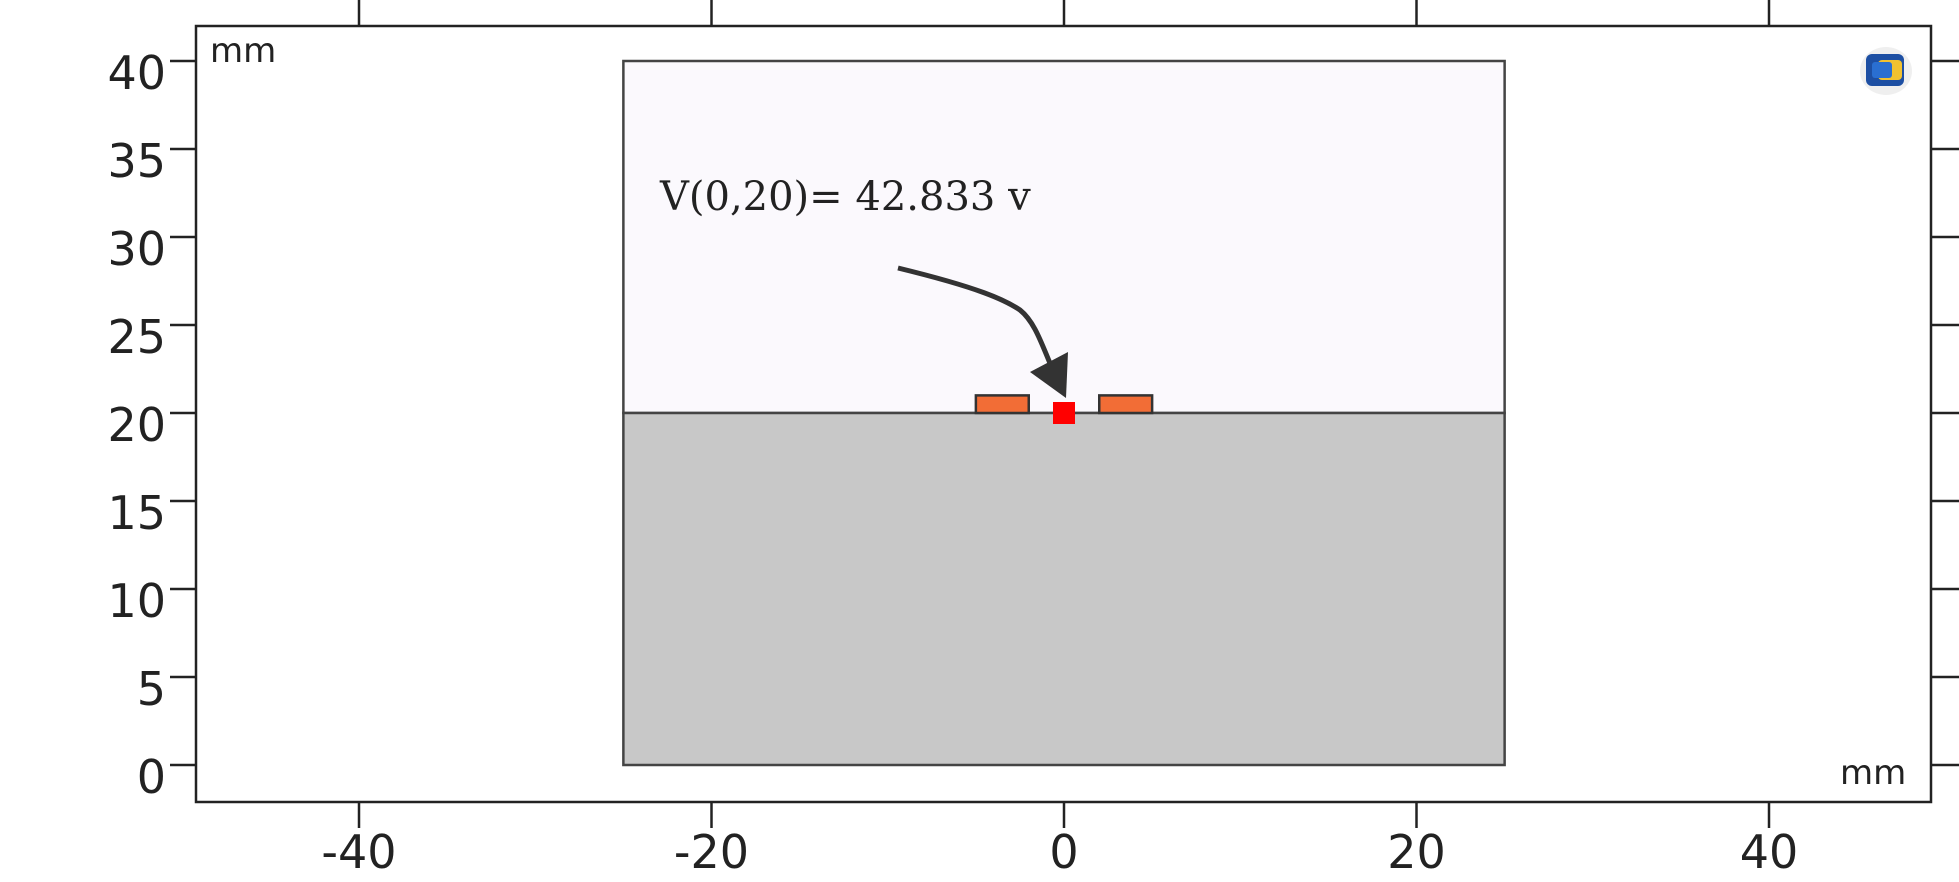 The width and height of the screenshot is (1959, 882). I want to click on y-tick-label: 30, so click(136, 249).